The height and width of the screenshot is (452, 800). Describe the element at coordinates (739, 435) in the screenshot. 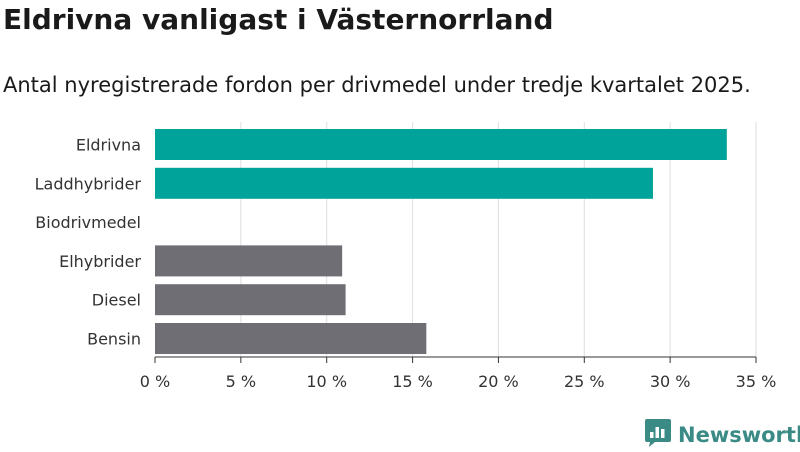

I see `brand-name: Newsworthy` at that location.